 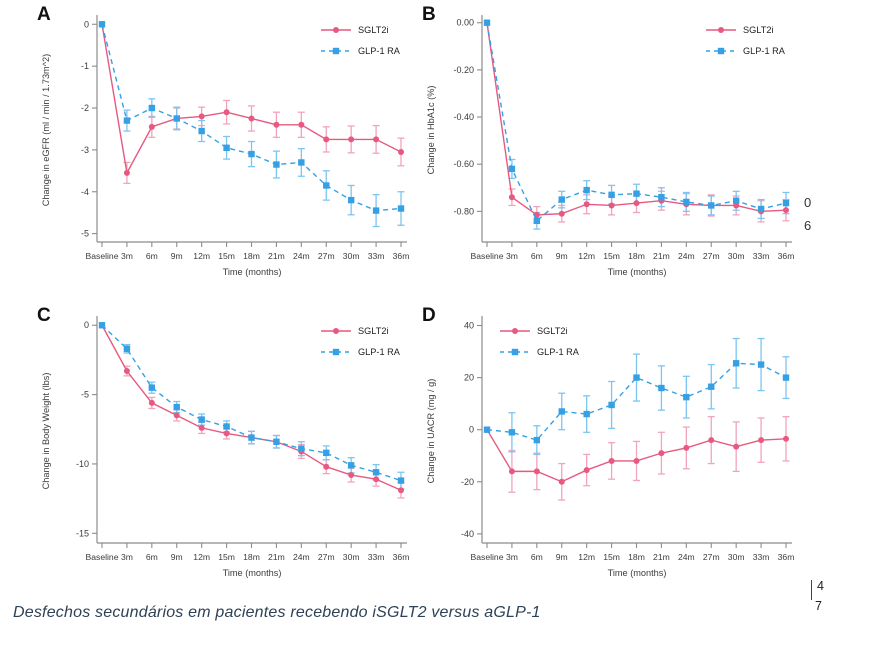 What do you see at coordinates (82, 464) in the screenshot?
I see `y-tick-label: -10` at bounding box center [82, 464].